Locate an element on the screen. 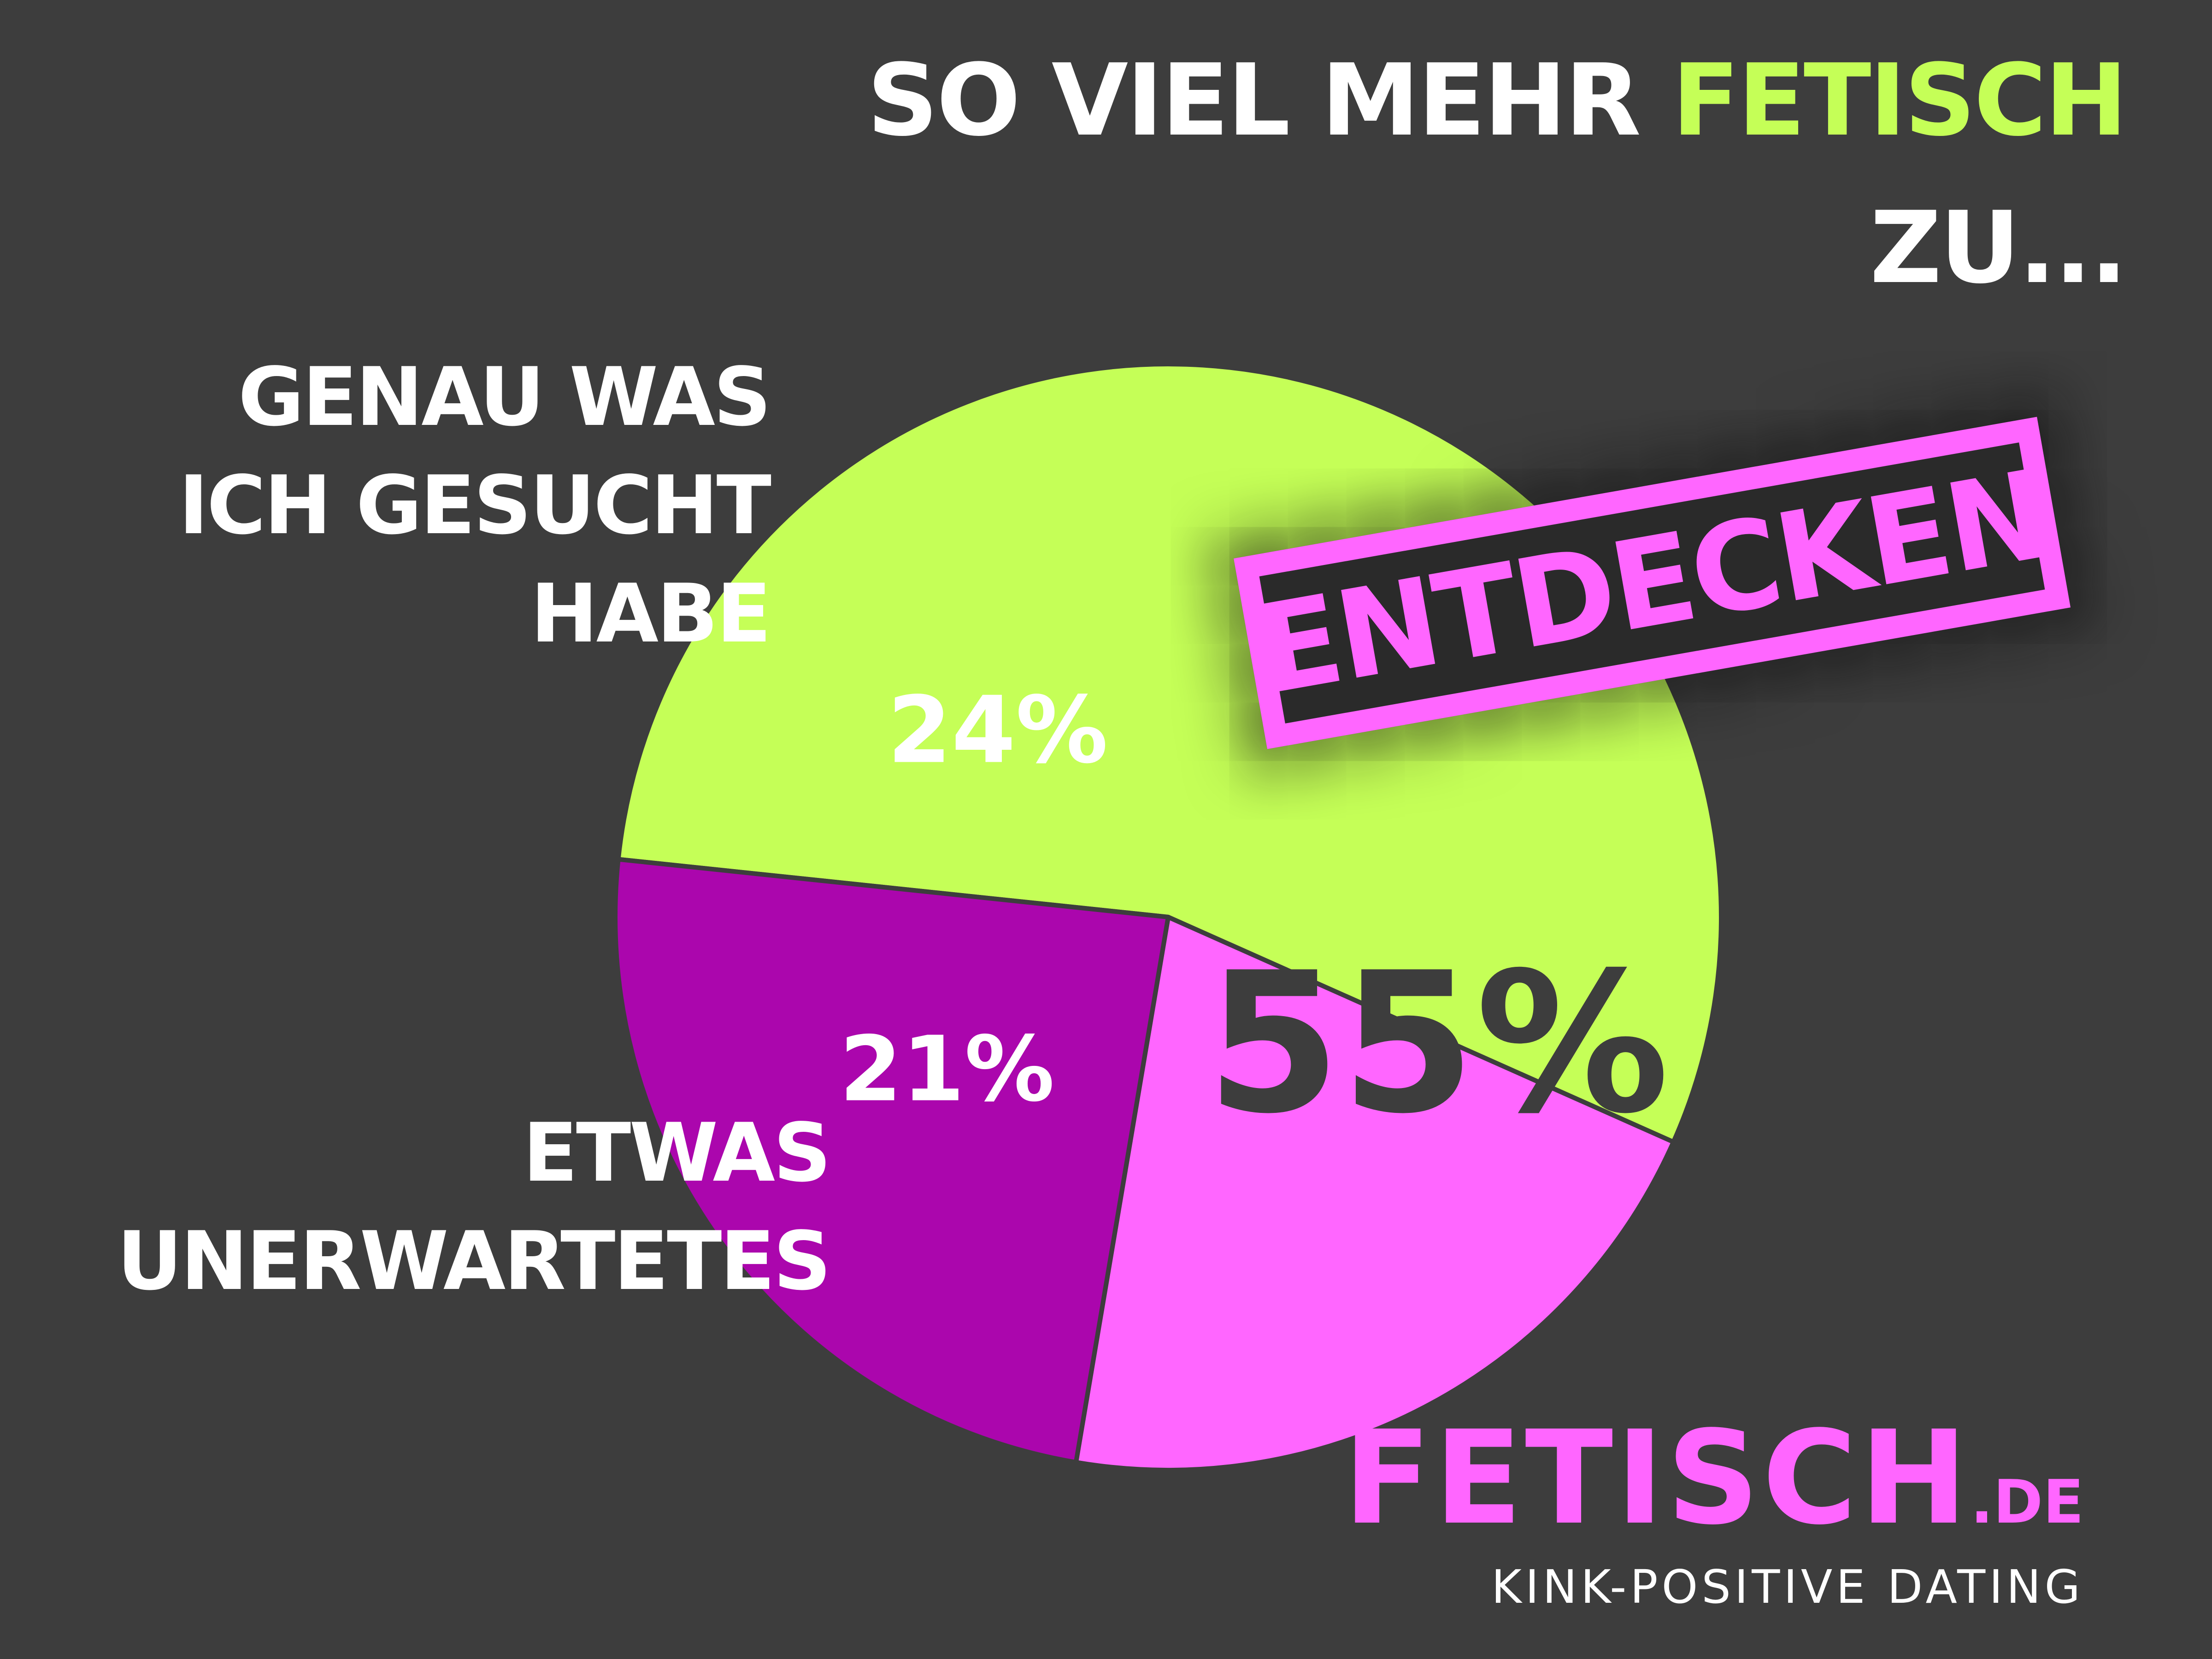  pie-slice-genau-was-ich-gesucht-habe is located at coordinates (892, 1161).